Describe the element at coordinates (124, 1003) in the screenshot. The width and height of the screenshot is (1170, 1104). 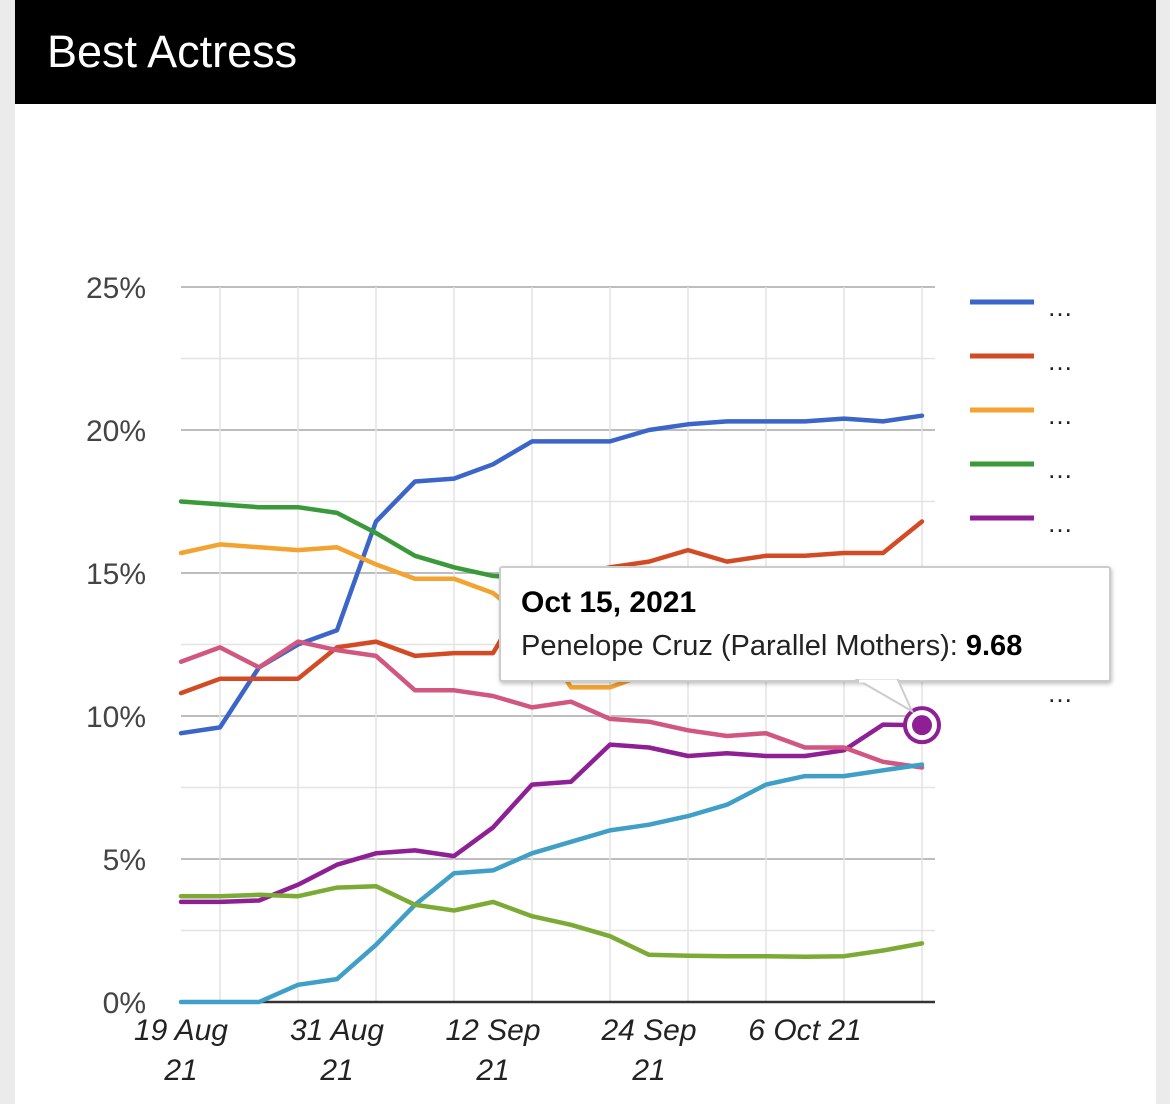
I see `y-tick-label: 0%` at that location.